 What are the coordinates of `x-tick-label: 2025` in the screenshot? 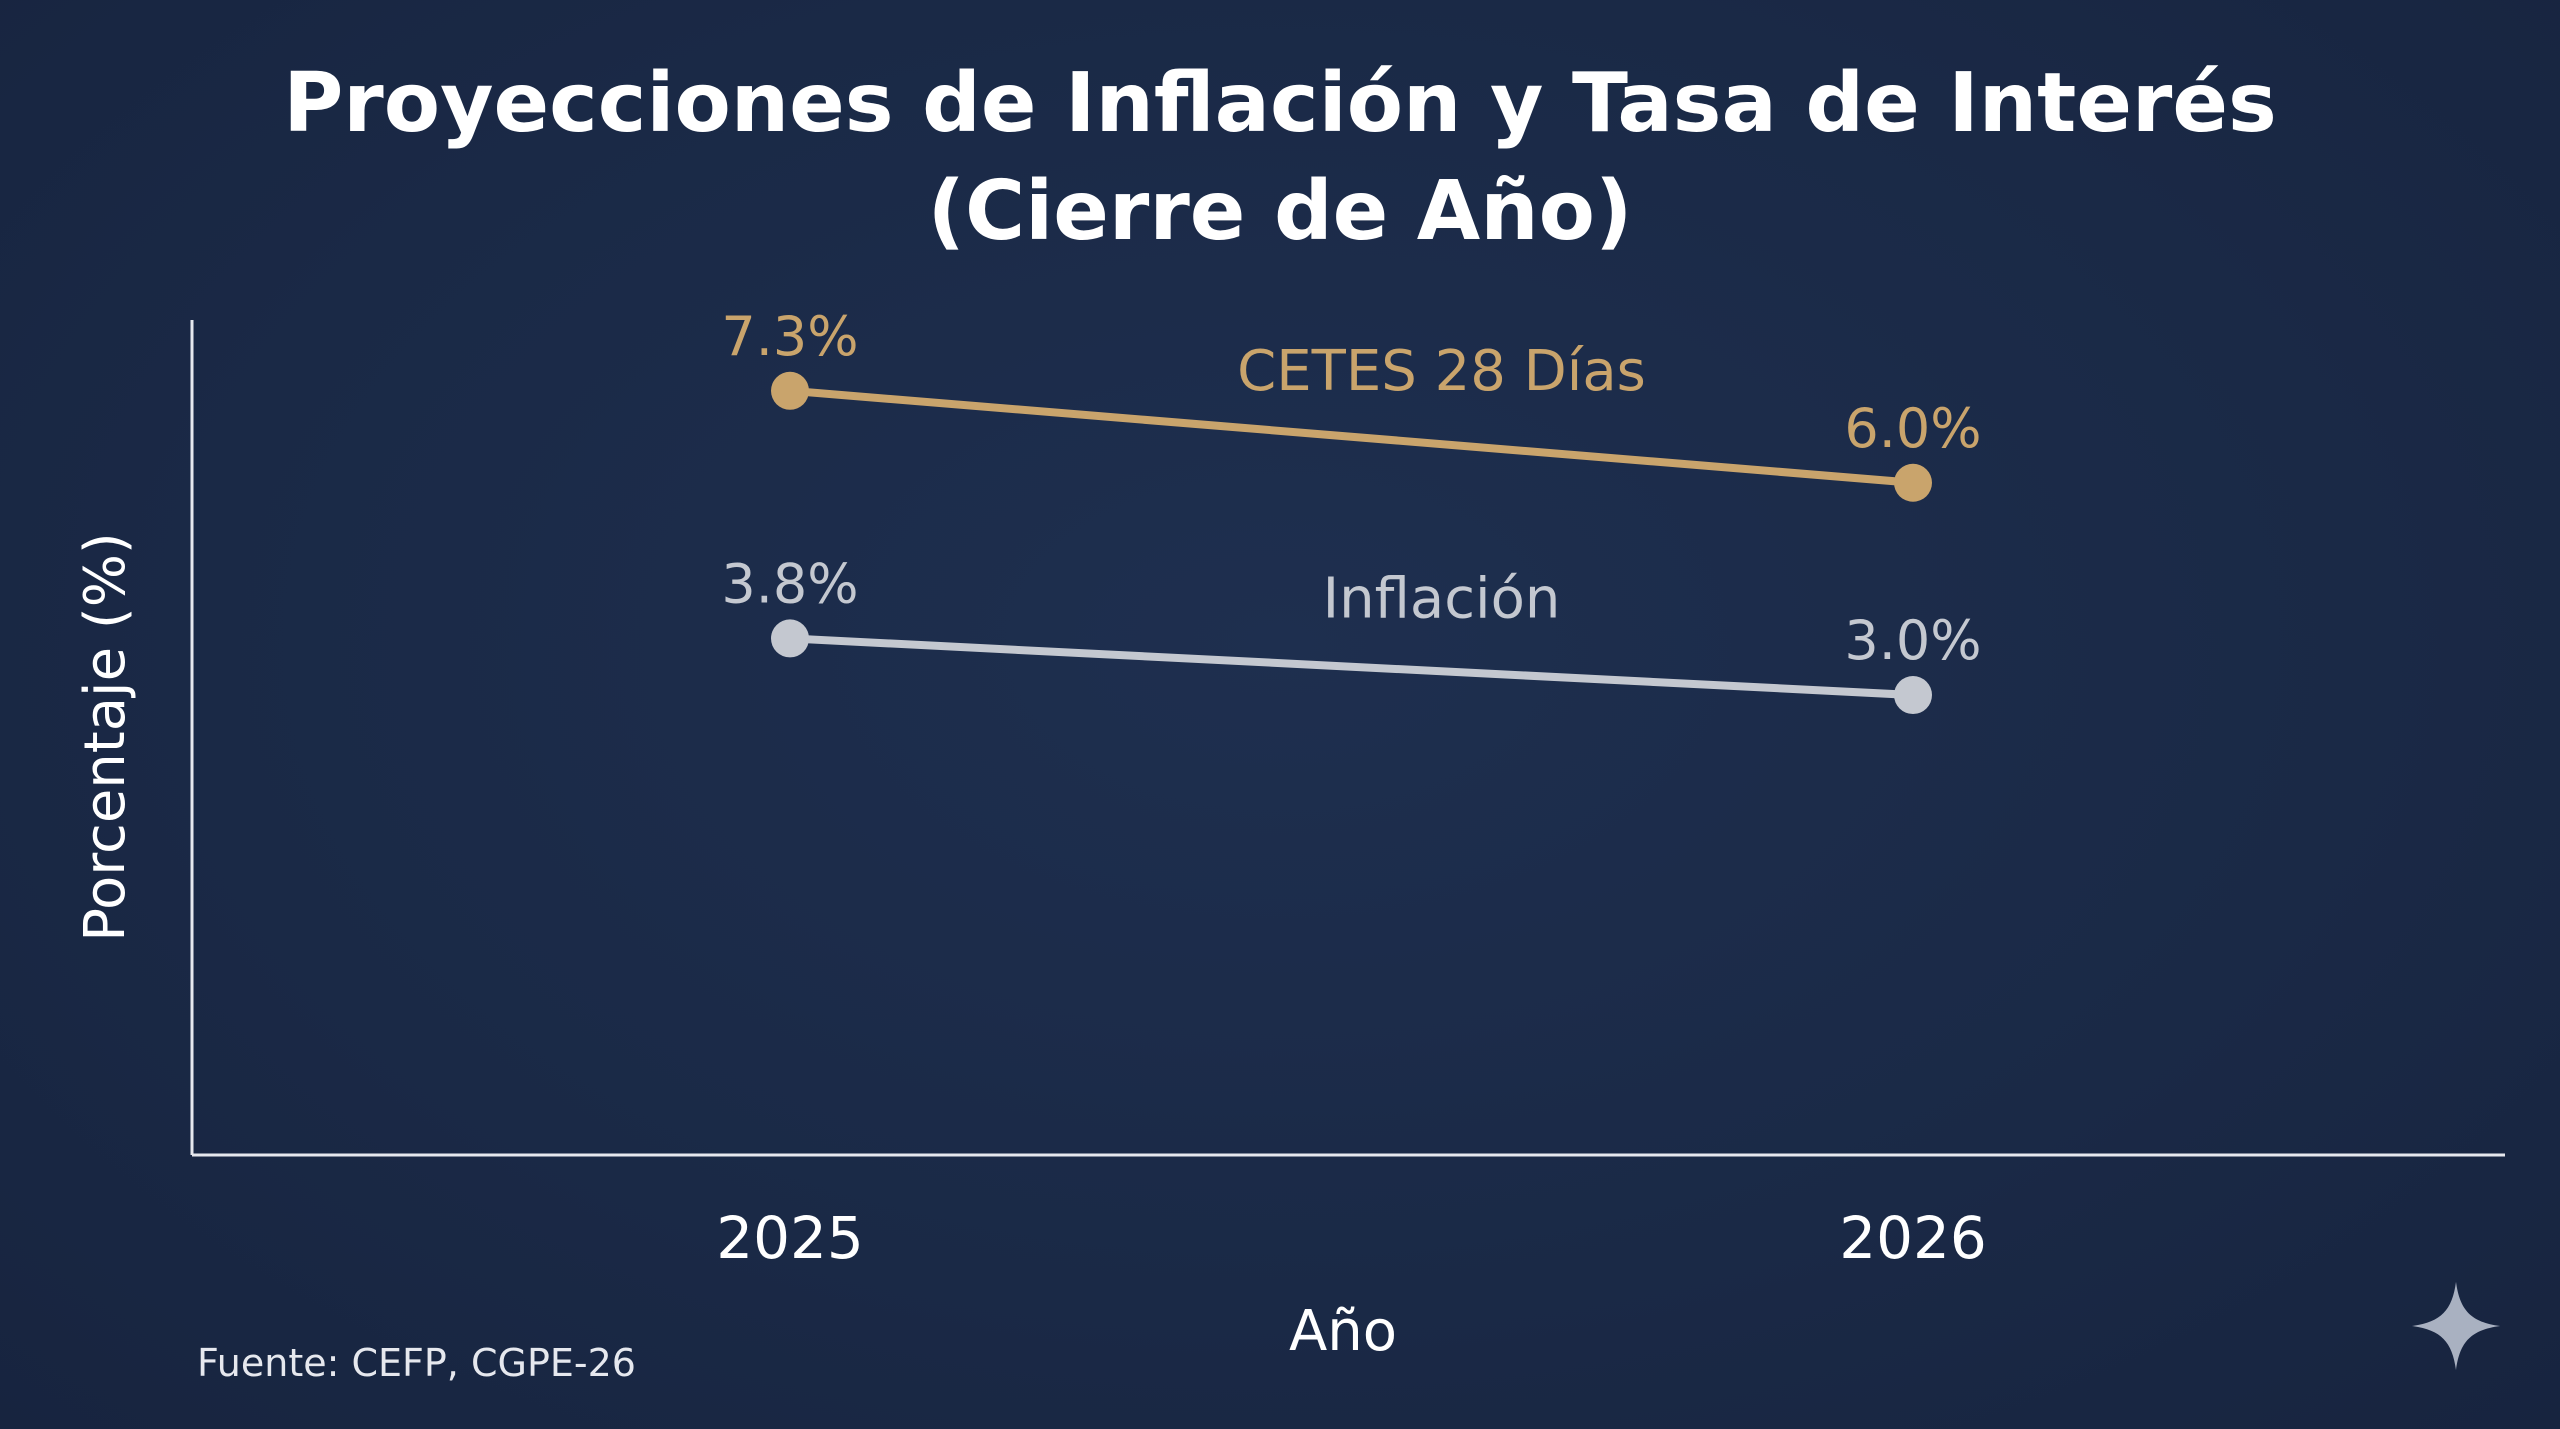 It's located at (790, 1238).